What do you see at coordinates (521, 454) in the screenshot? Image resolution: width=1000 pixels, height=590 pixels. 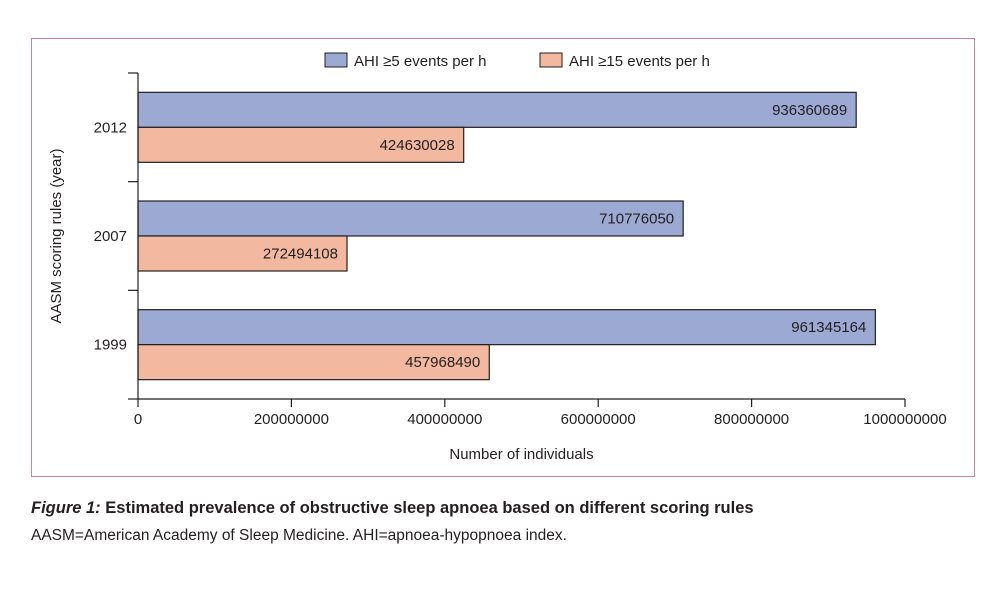 I see `x-axis-title: Number of individuals` at bounding box center [521, 454].